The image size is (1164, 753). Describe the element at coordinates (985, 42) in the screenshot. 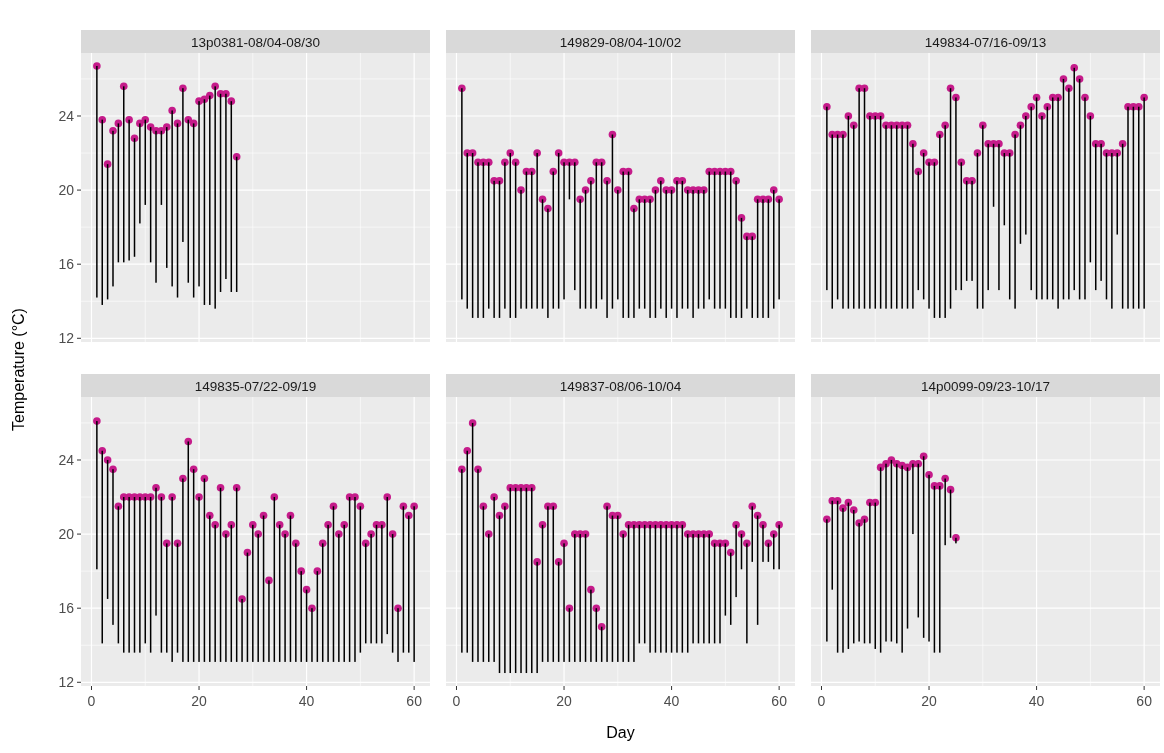

I see `chart-title: 149834-07/16-09/13` at that location.